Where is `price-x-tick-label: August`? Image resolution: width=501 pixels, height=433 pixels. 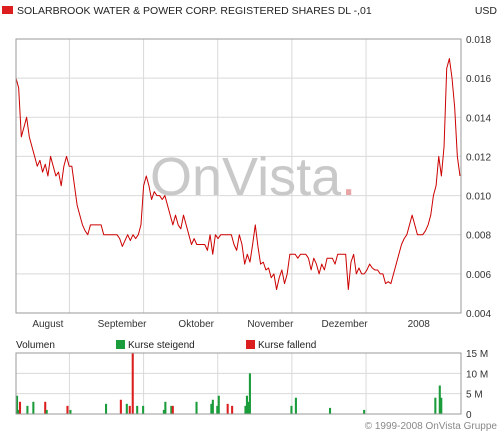
price-x-tick-label: August is located at coordinates (47, 324).